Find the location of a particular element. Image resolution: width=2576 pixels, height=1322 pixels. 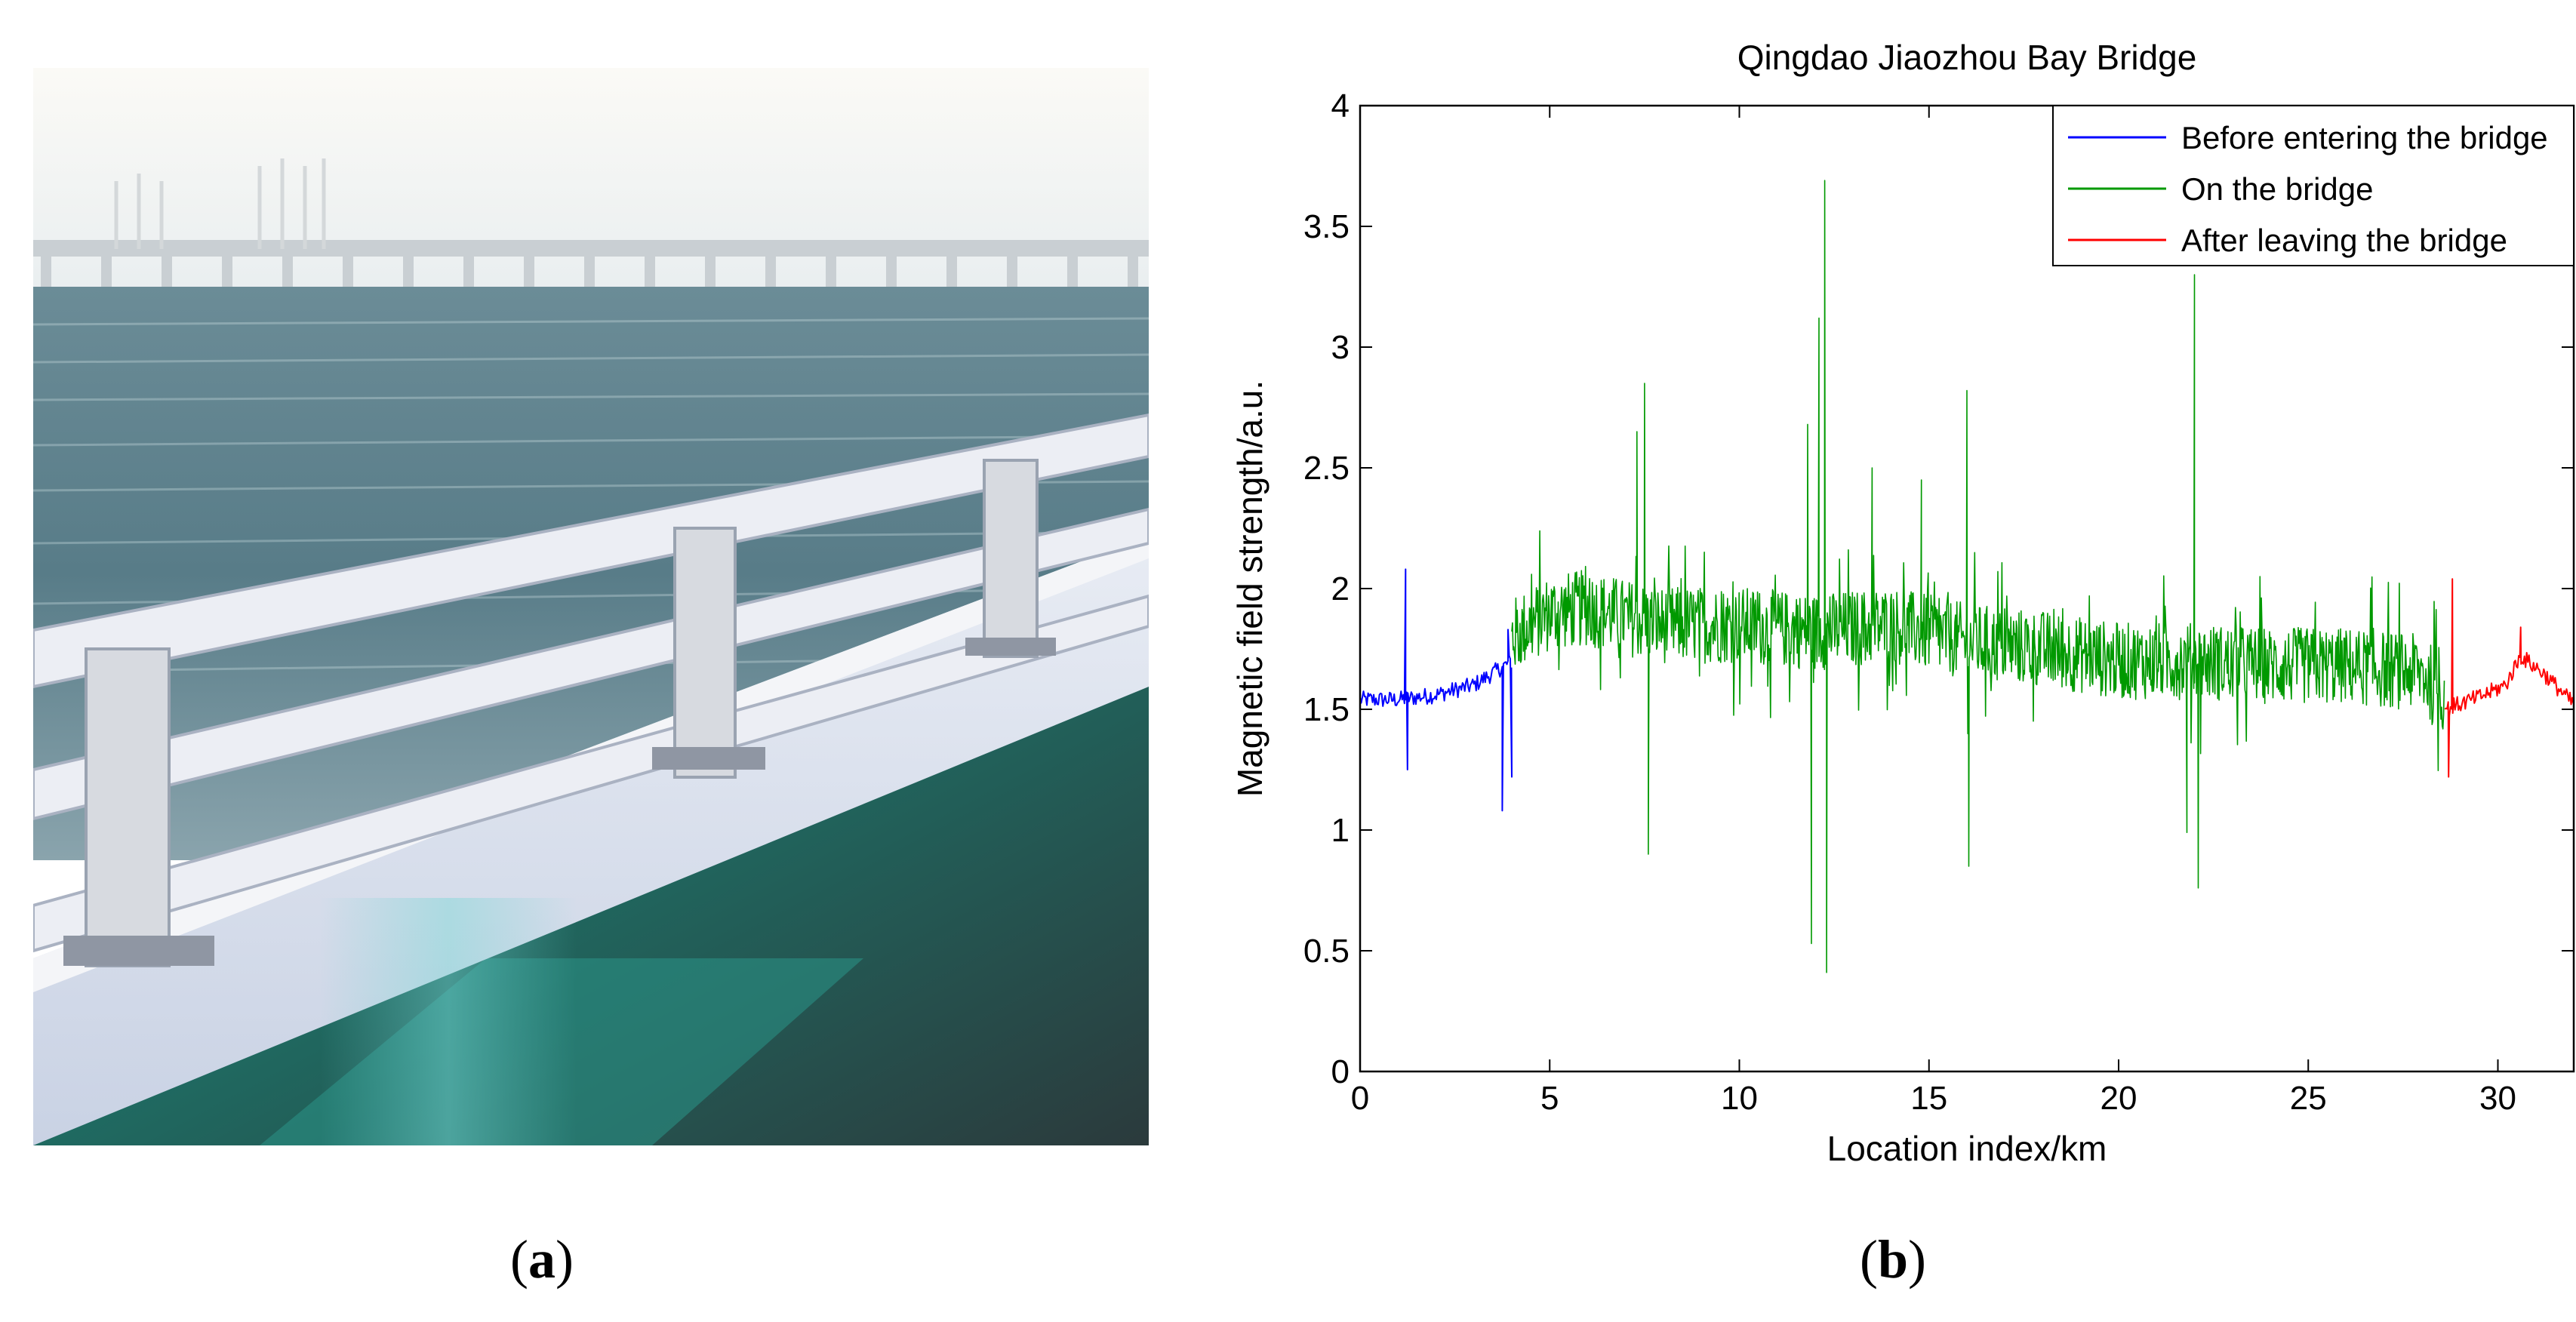

y-tick-label: 4 is located at coordinates (1340, 106).